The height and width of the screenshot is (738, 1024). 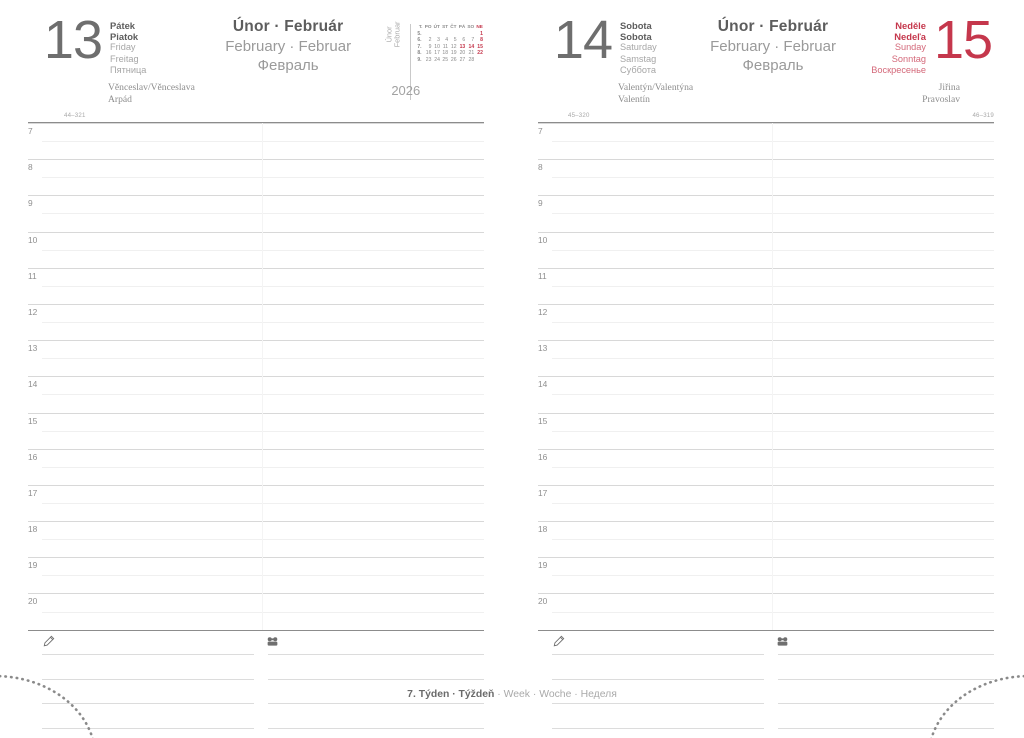 What do you see at coordinates (473, 40) in the screenshot?
I see `mini-calendar-day: 7` at bounding box center [473, 40].